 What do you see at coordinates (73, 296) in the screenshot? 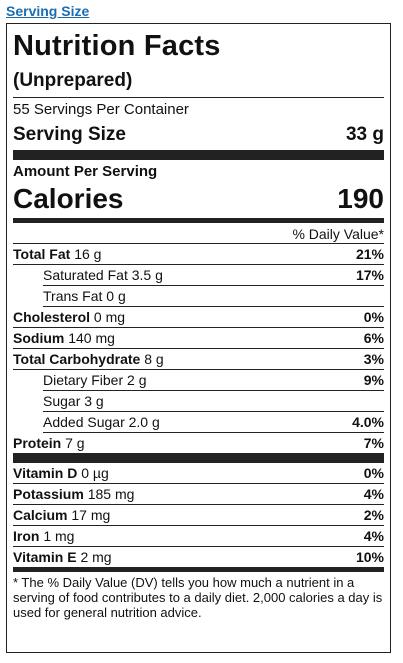
I see `nutrient-name: Trans Fat` at bounding box center [73, 296].